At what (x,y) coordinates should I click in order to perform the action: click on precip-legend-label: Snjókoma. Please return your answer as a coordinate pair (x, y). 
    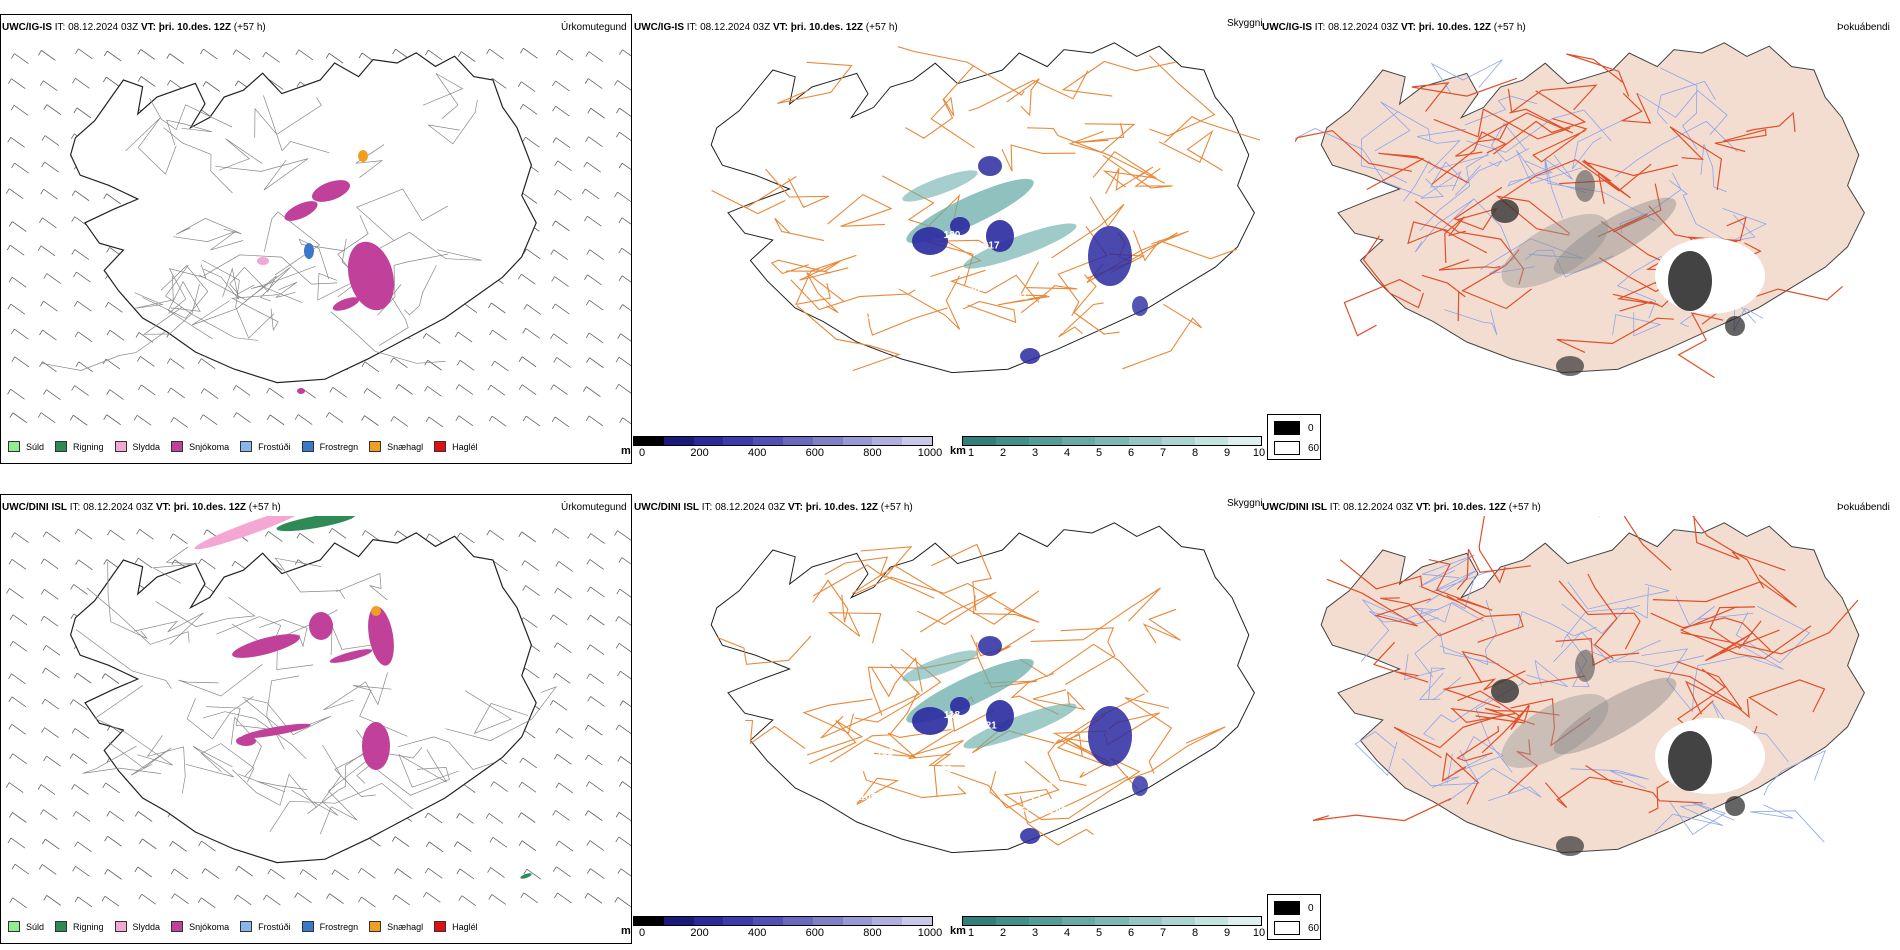
    Looking at the image, I should click on (209, 446).